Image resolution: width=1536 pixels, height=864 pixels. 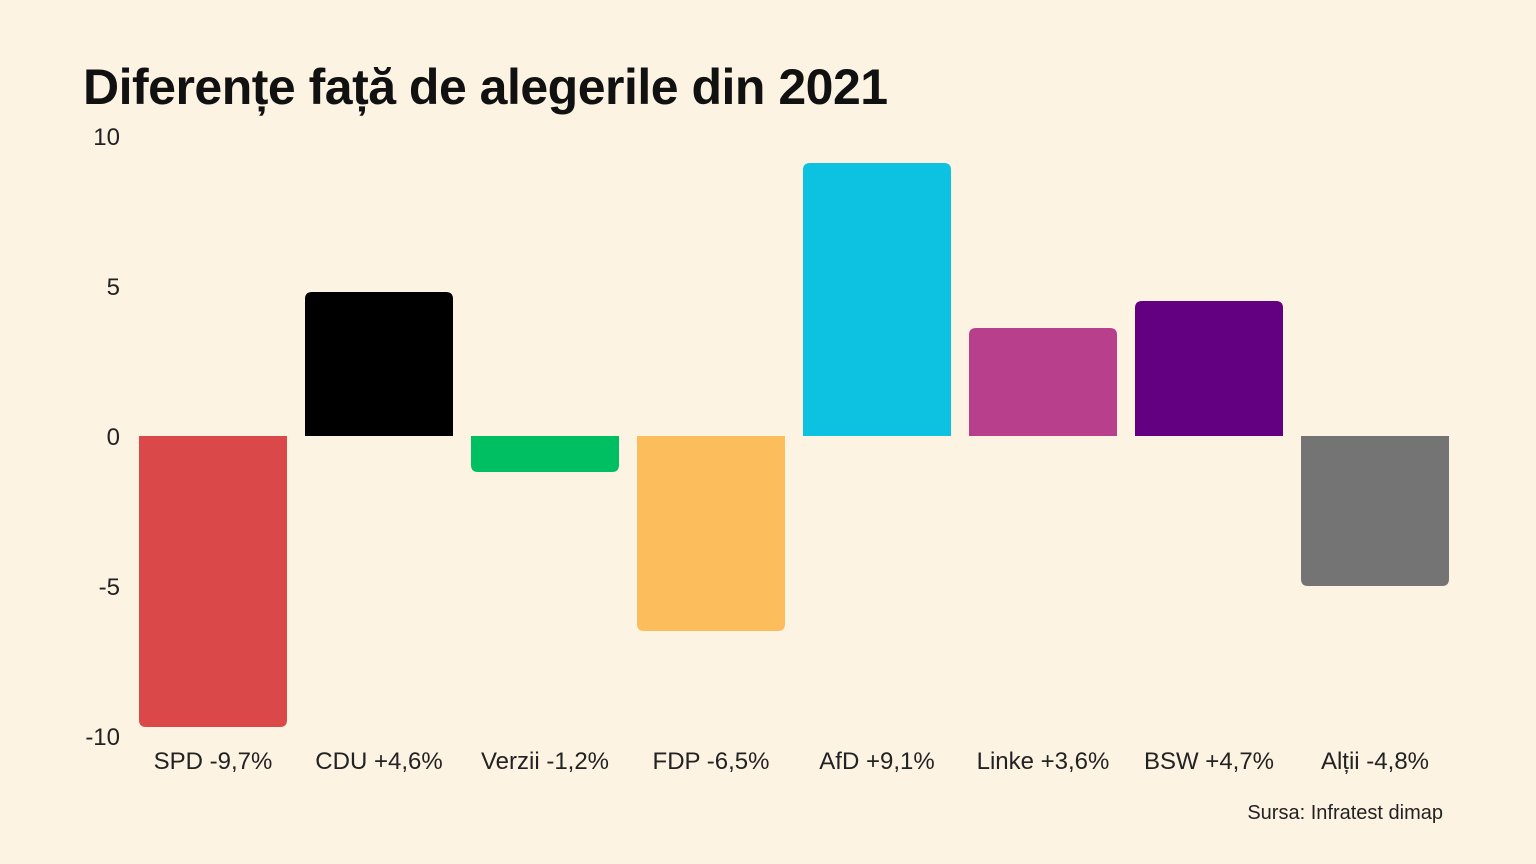 I want to click on y-tick-label: 10, so click(x=106, y=137).